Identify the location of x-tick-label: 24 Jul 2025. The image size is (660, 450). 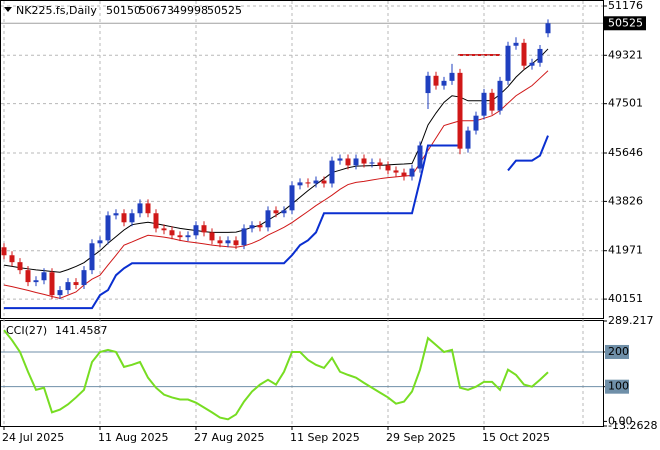
(33, 437).